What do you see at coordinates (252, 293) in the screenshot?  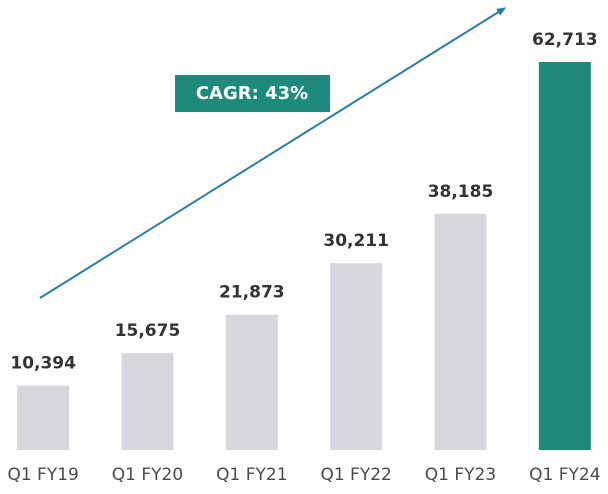 I see `value-label: 21,873` at bounding box center [252, 293].